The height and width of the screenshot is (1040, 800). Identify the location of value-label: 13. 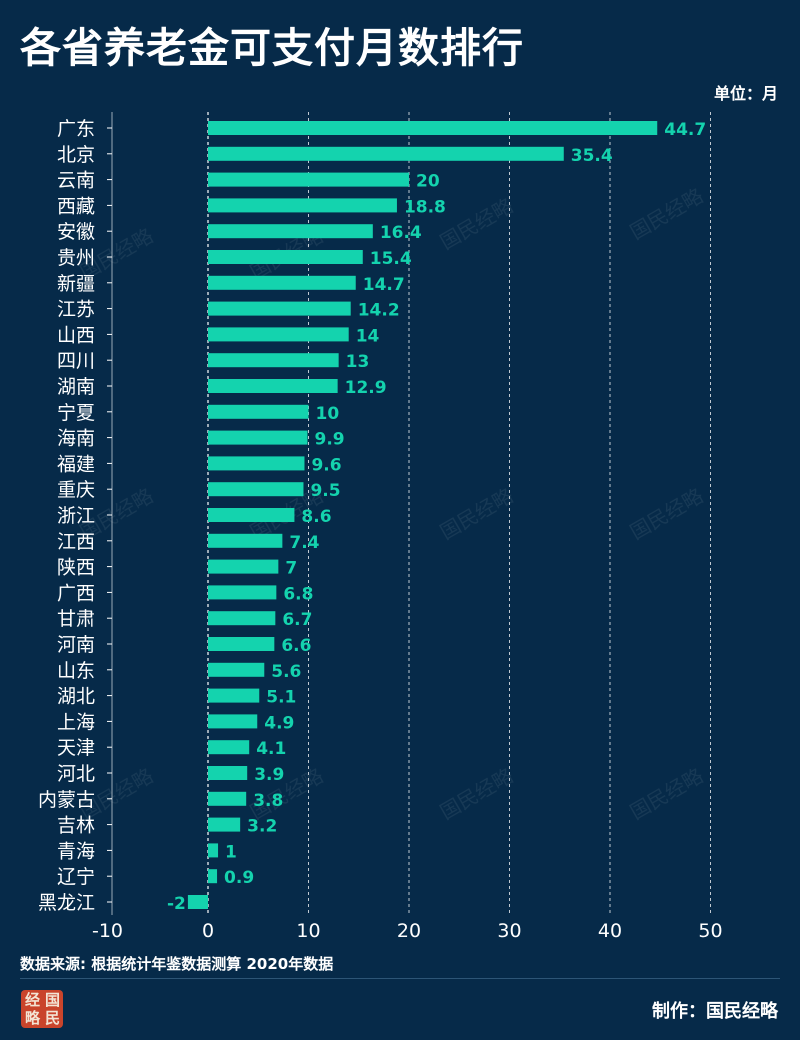
(358, 362).